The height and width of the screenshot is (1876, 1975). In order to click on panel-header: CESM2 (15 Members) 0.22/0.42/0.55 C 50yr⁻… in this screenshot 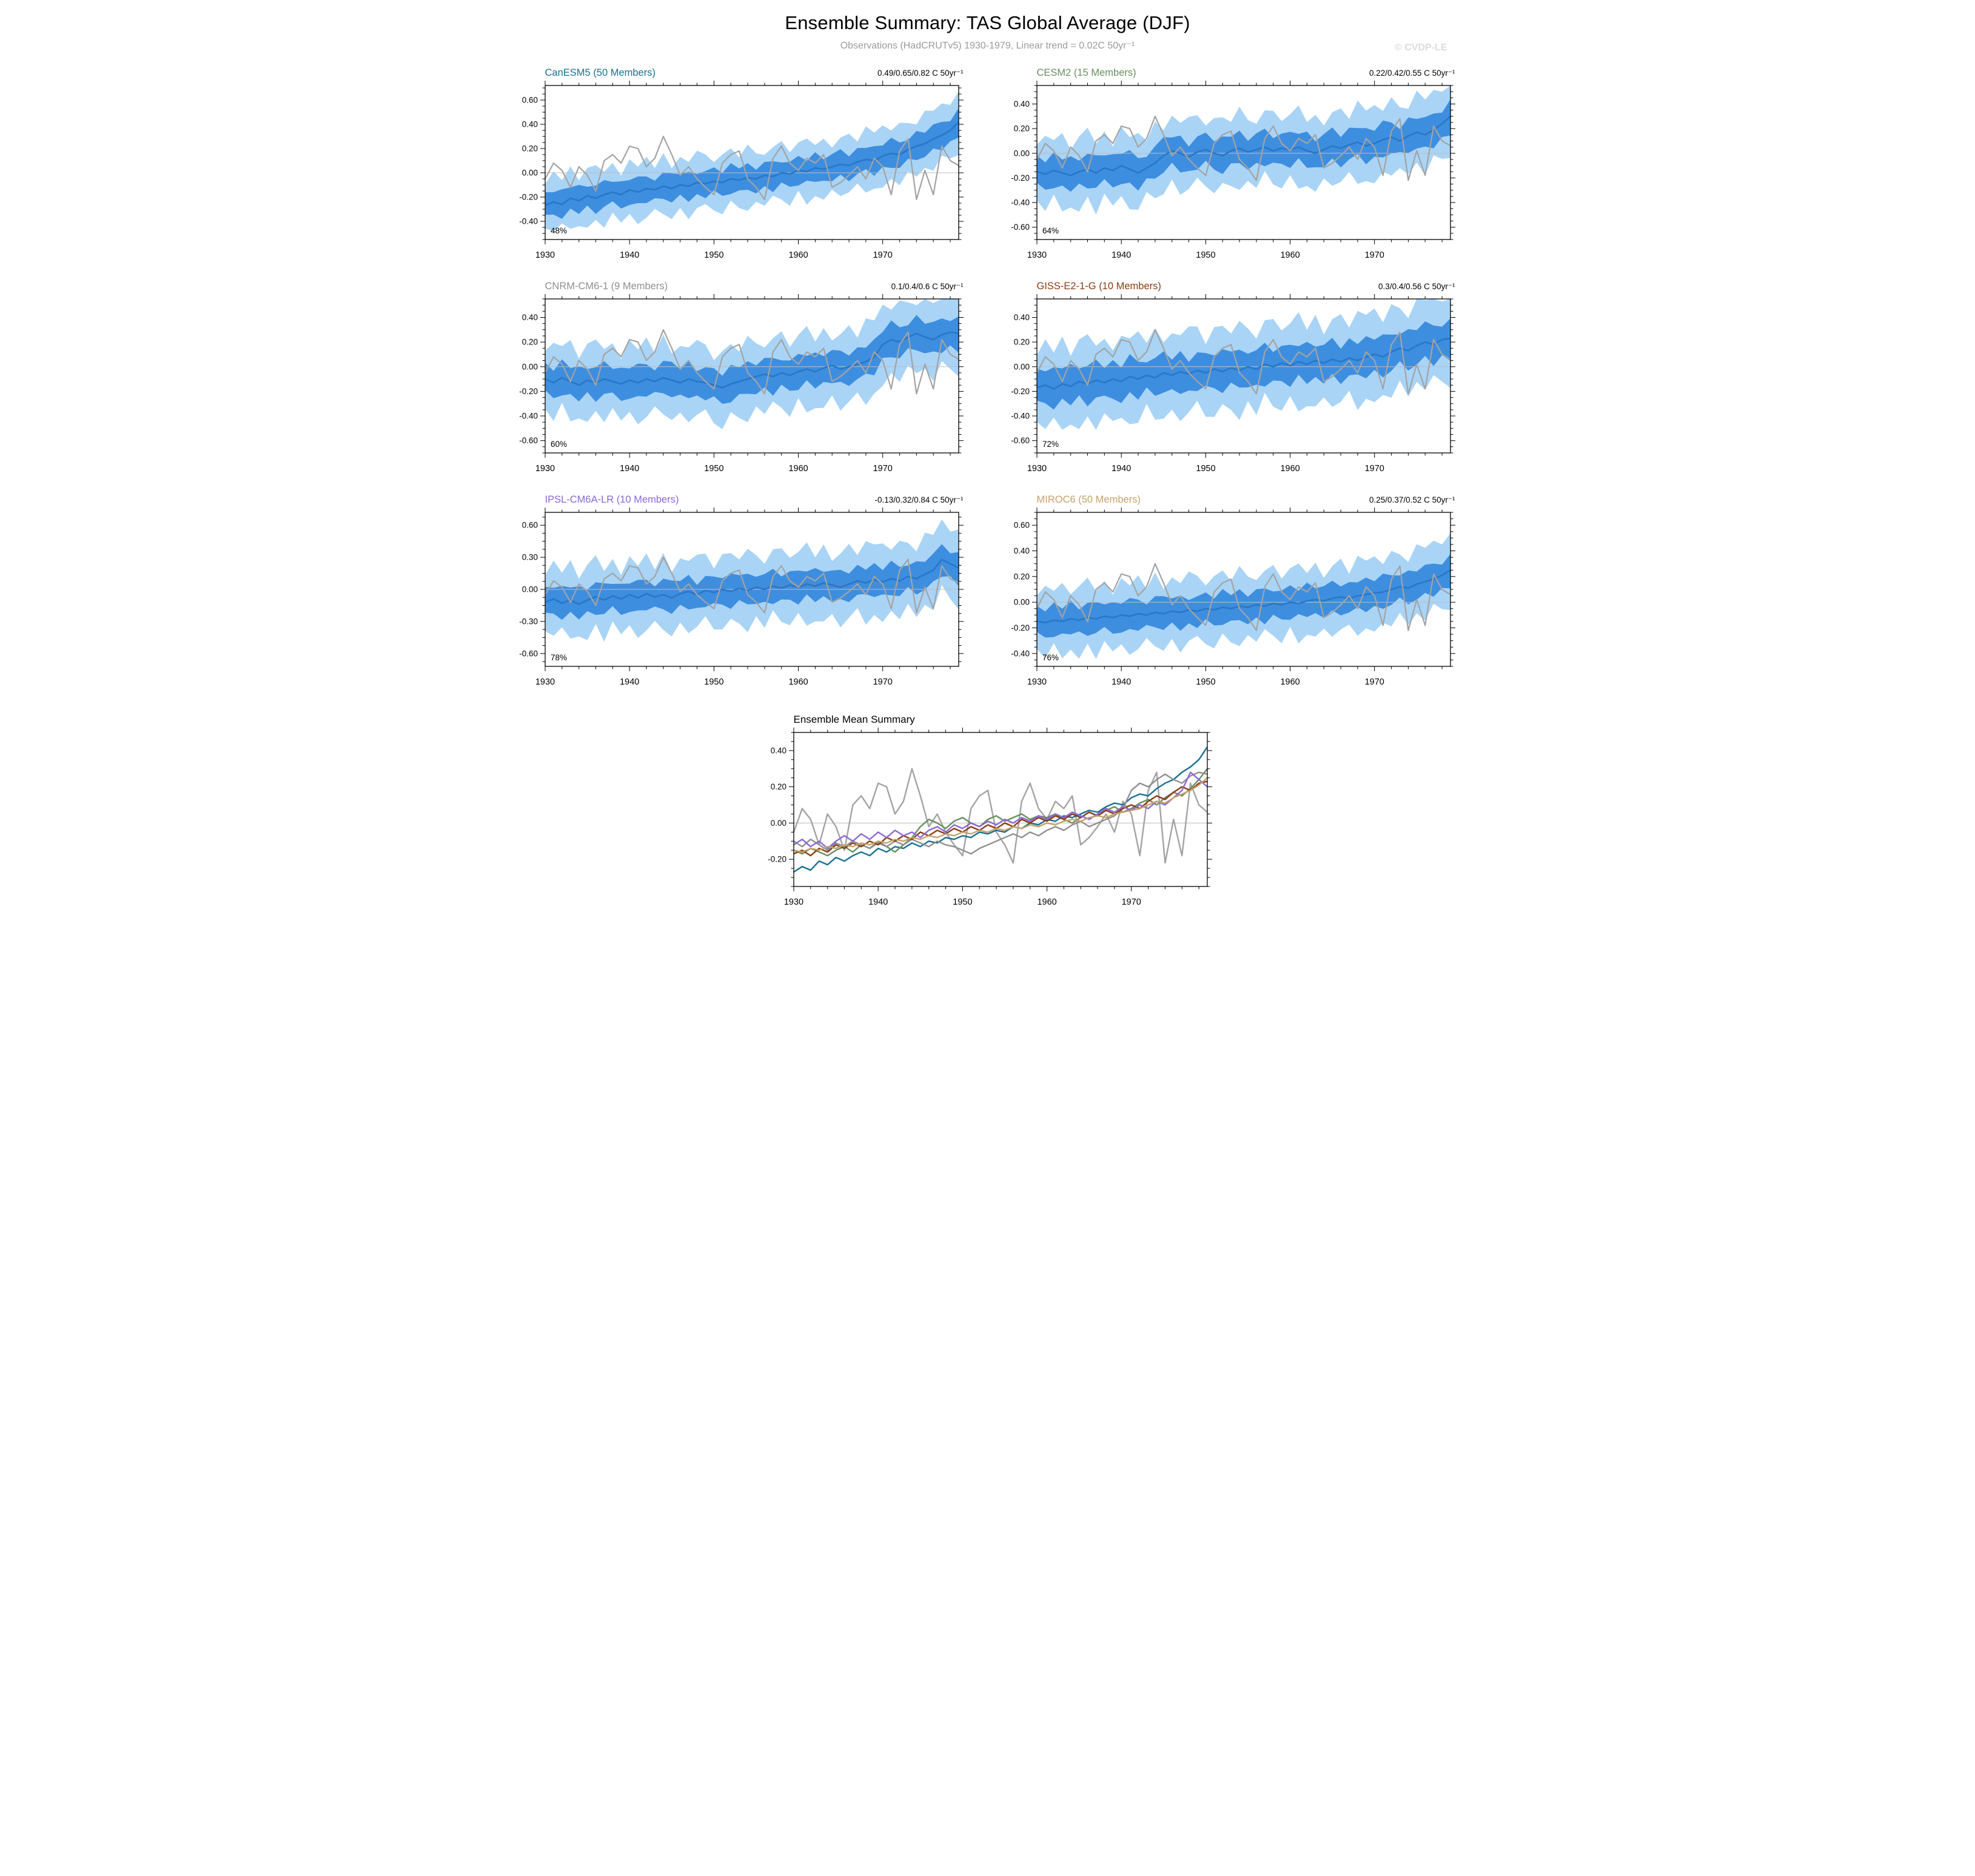, I will do `click(1233, 74)`.